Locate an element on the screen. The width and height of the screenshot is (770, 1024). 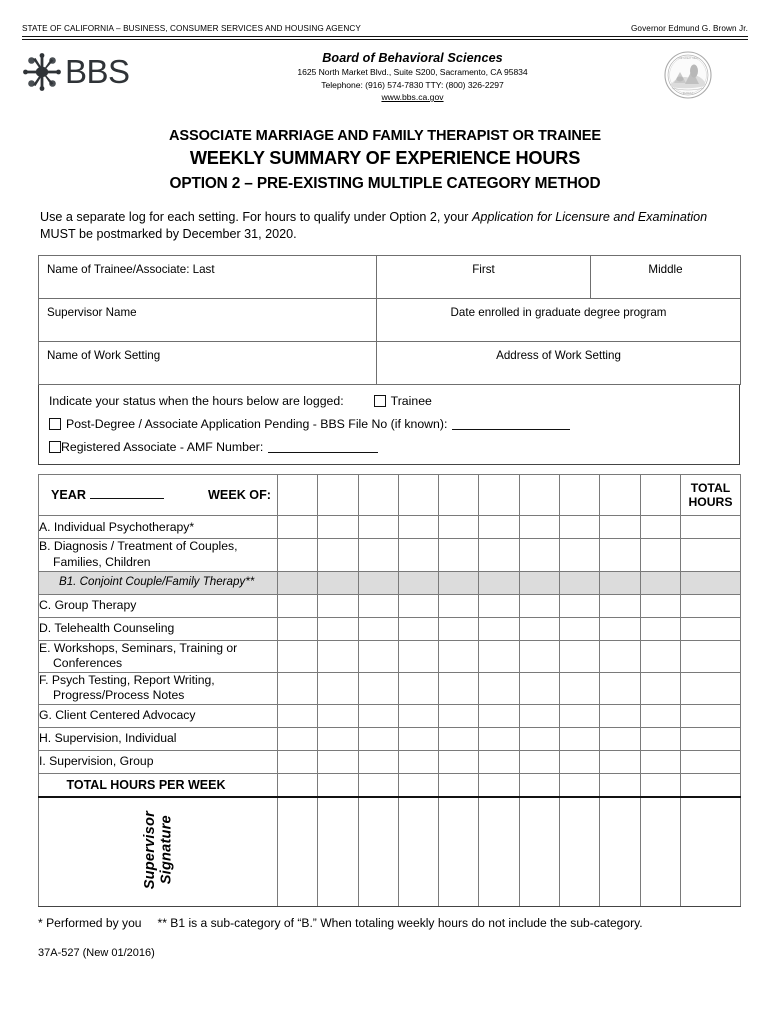
checkbox-post-degree is located at coordinates (55, 424).